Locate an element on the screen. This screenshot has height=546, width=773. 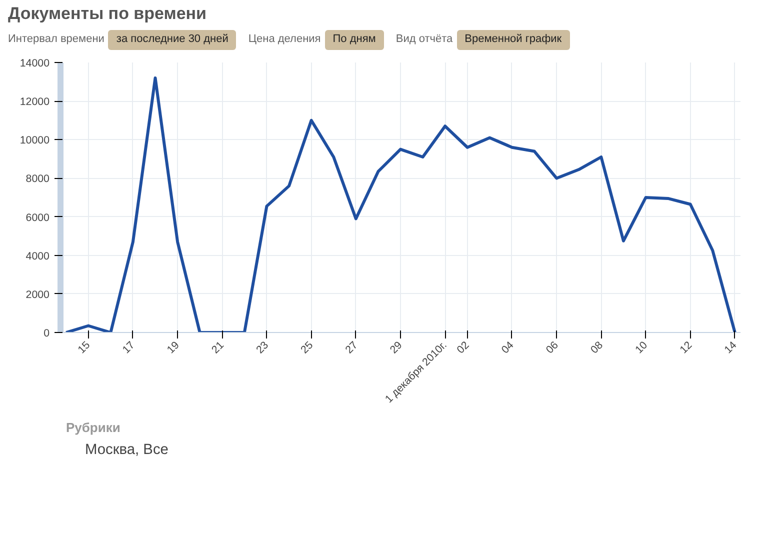
y-tick-label: 6000 is located at coordinates (38, 218).